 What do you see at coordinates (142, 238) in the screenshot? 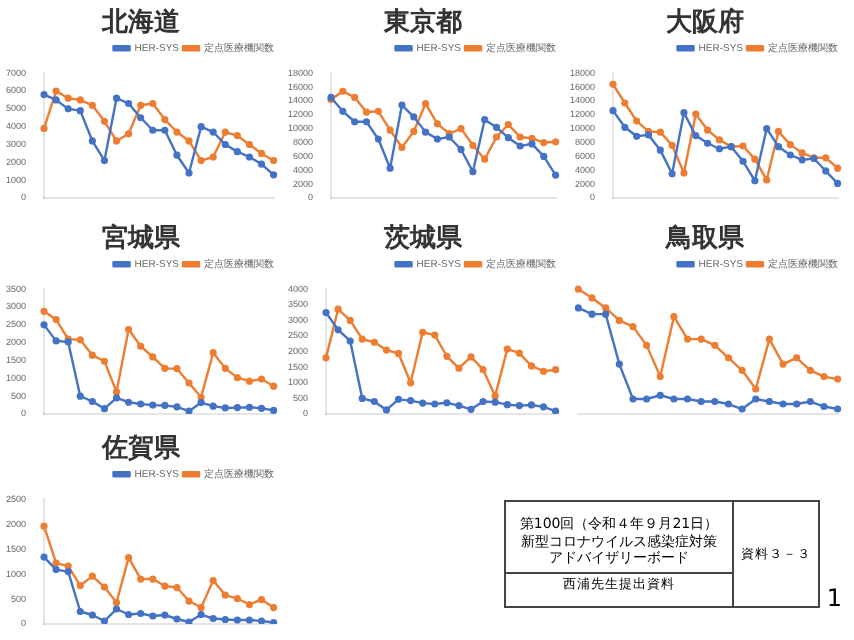
I see `chart-title: 宮城県` at bounding box center [142, 238].